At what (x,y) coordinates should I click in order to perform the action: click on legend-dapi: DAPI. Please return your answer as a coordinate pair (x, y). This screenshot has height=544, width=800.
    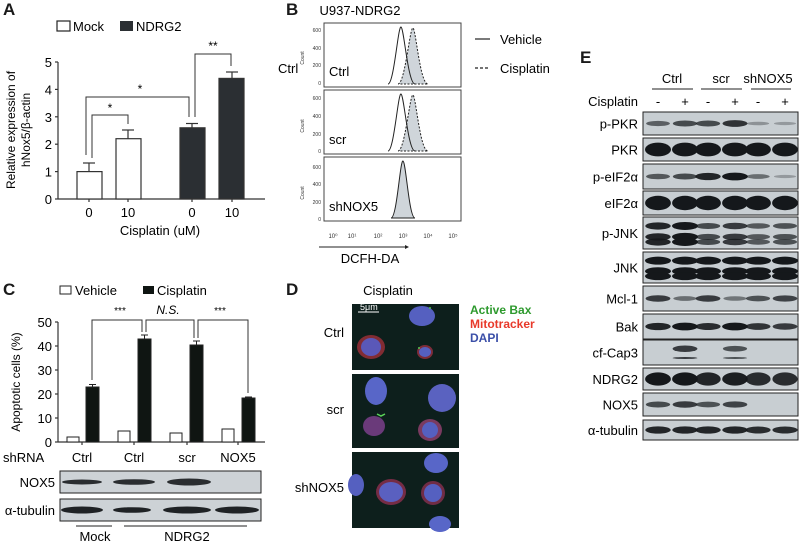
    Looking at the image, I should click on (484, 338).